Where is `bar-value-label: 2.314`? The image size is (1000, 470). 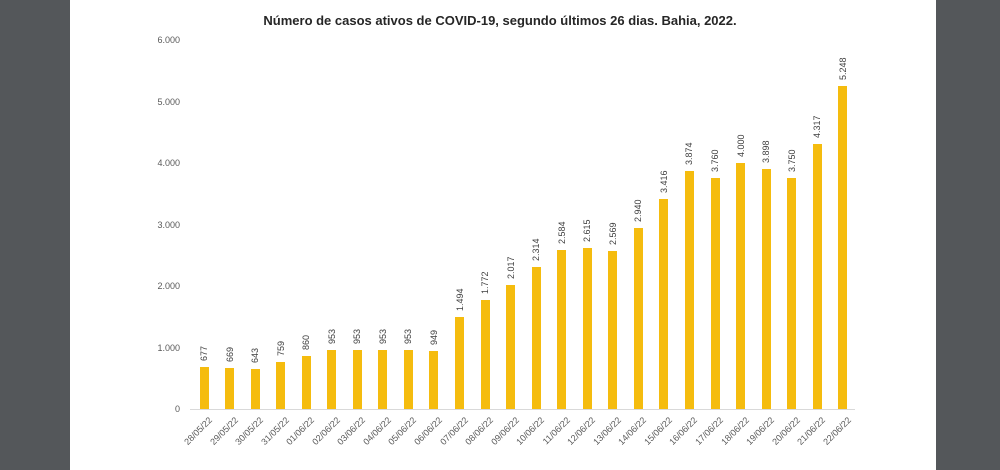 bar-value-label: 2.314 is located at coordinates (536, 249).